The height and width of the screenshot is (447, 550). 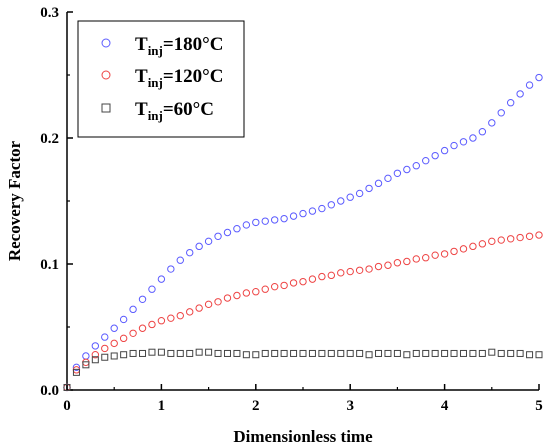 I want to click on legend: Tinj=180°C Tinj=120°C Tinj=60°C, so click(x=161, y=79).